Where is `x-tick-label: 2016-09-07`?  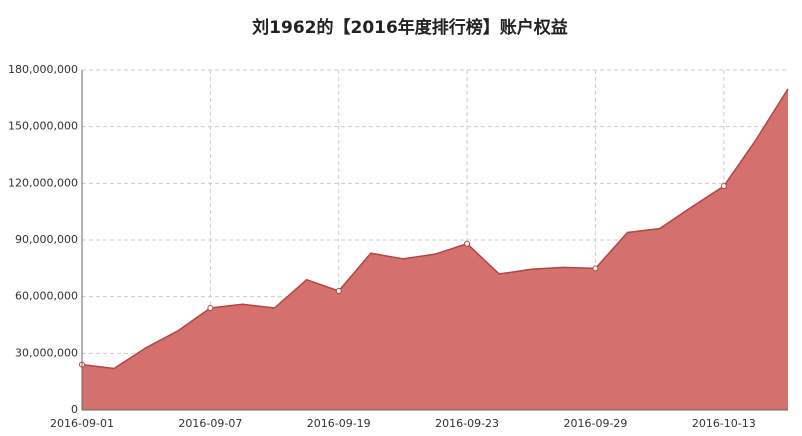
x-tick-label: 2016-09-07 is located at coordinates (210, 423).